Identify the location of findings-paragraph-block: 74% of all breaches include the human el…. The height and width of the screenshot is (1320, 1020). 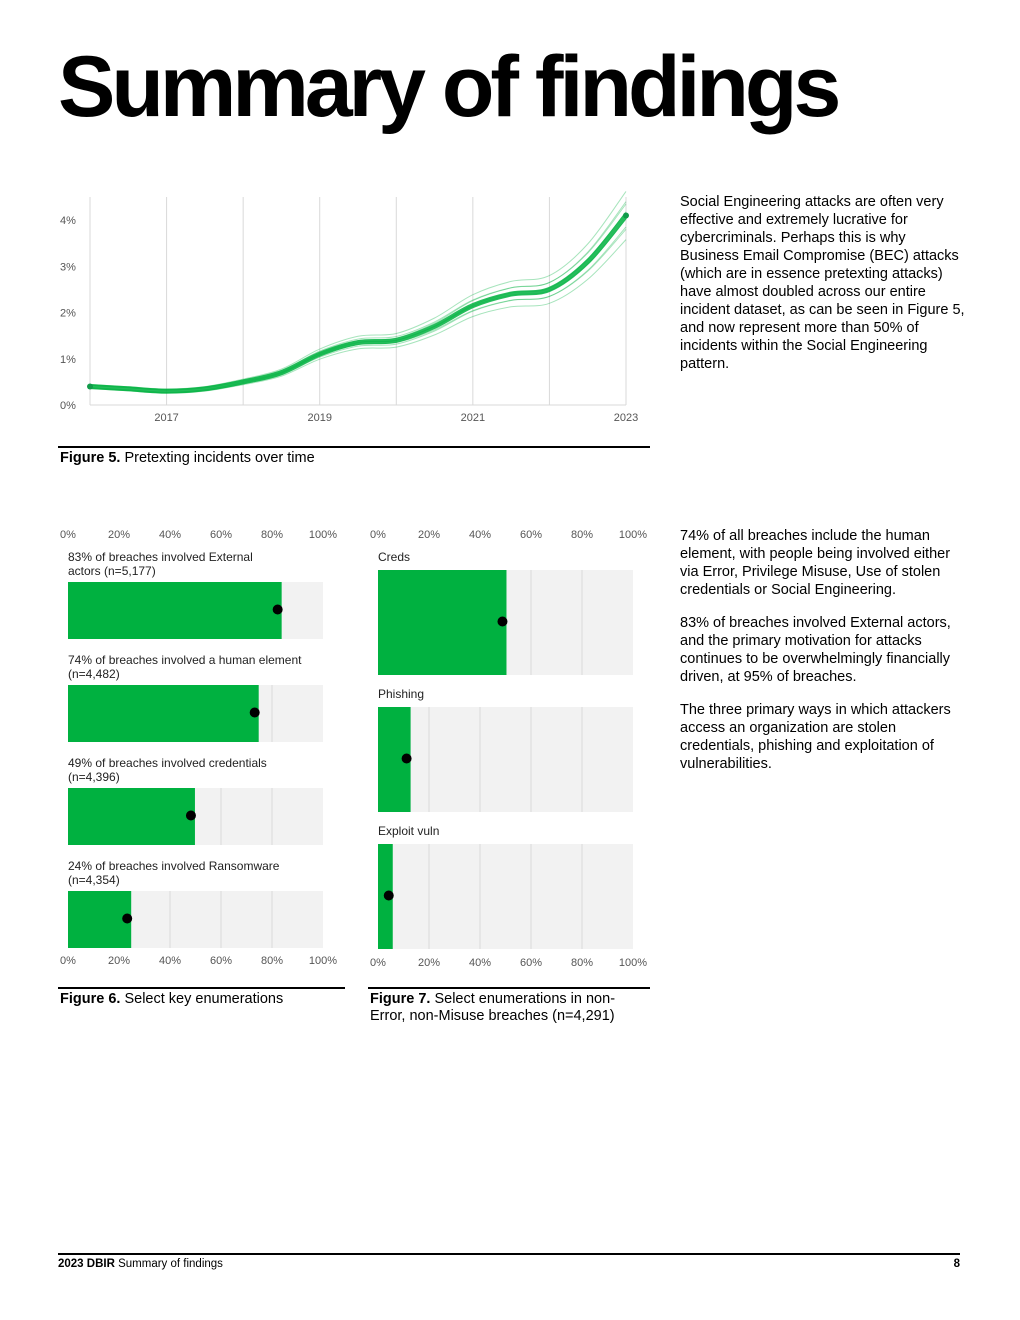
(822, 657).